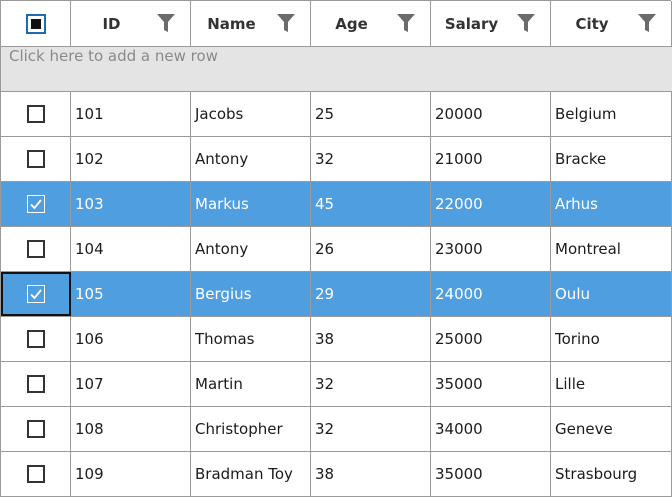 This screenshot has height=497, width=672. I want to click on select-all-checkbox, so click(35, 23).